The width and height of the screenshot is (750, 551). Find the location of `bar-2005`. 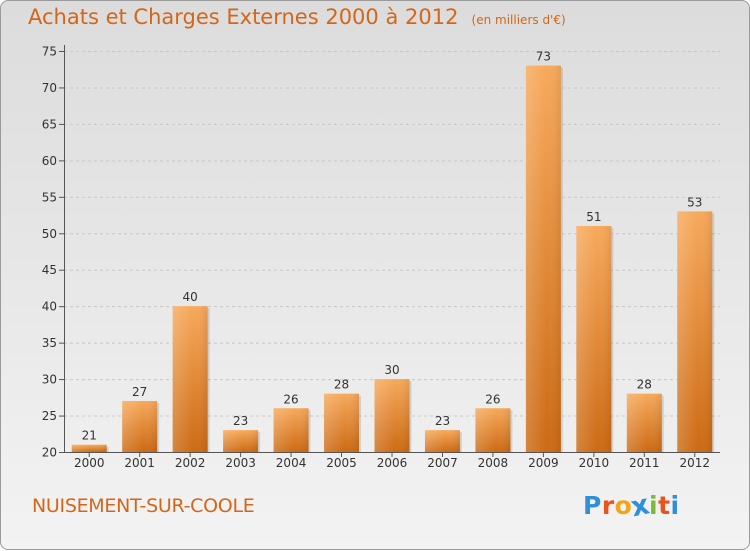

bar-2005 is located at coordinates (343, 422).